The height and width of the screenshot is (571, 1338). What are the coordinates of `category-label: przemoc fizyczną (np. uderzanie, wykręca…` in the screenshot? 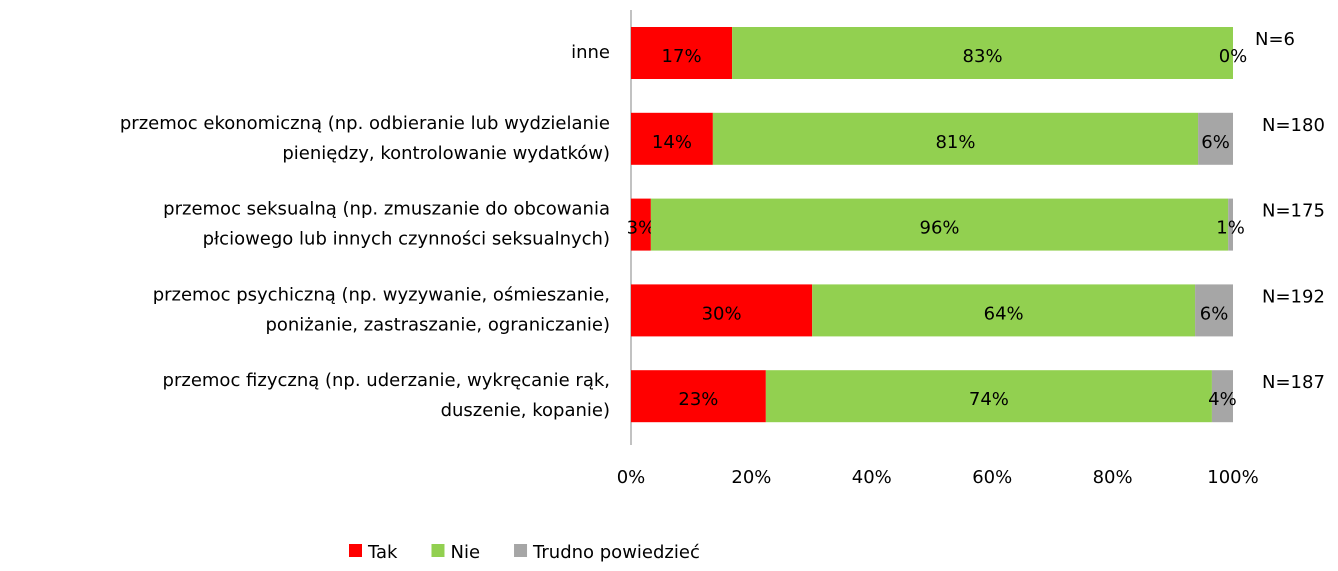 It's located at (386, 380).